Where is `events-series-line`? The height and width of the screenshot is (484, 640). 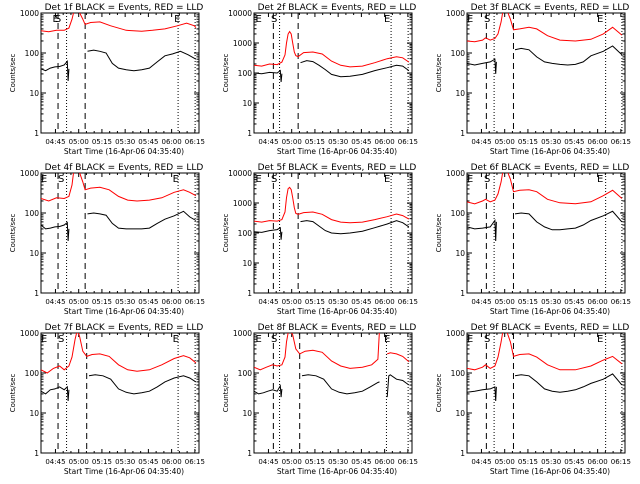 events-series-line is located at coordinates (332, 230).